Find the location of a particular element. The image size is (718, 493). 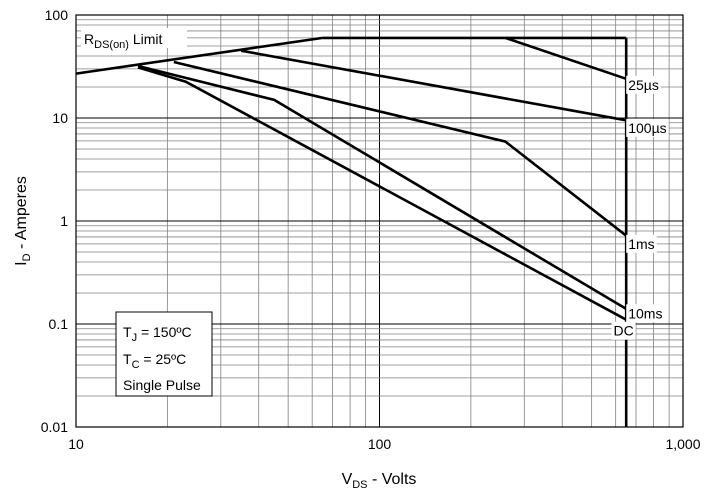

y-tick-label: 0.01 is located at coordinates (54, 427).